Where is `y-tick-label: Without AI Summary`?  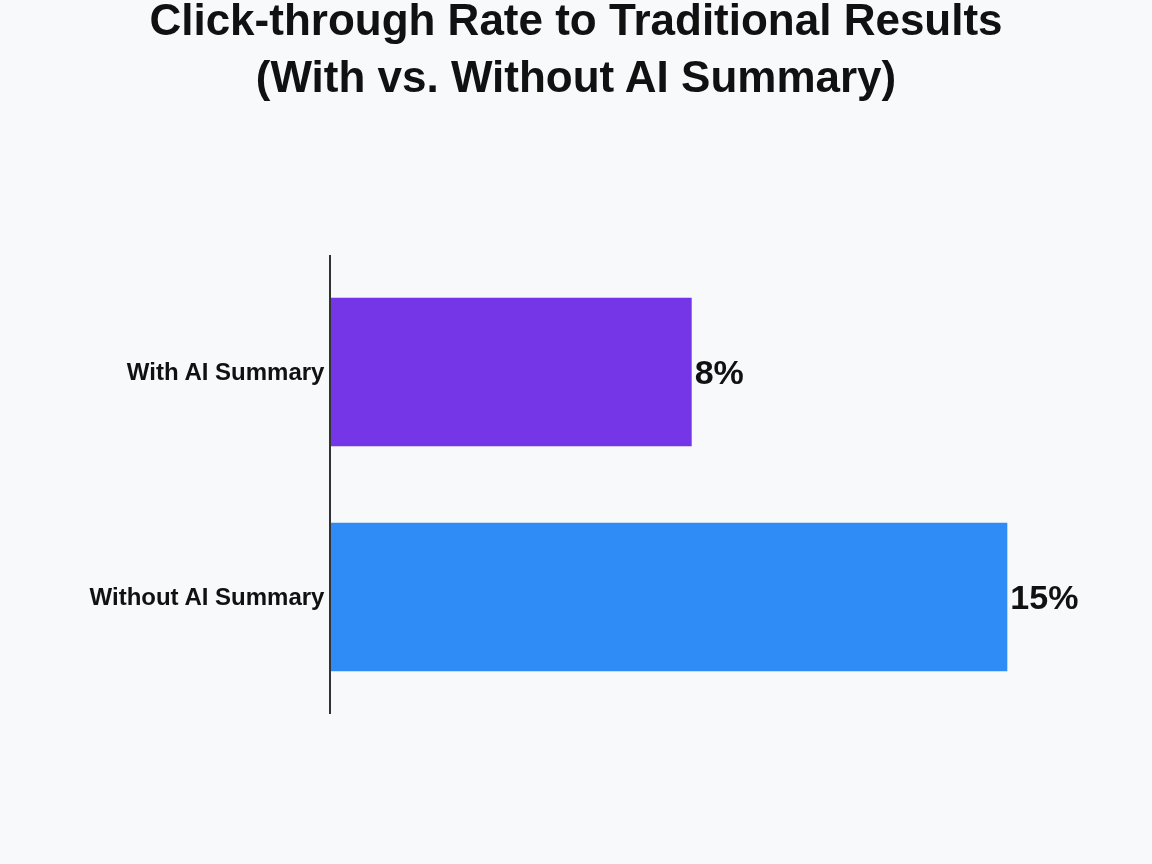 y-tick-label: Without AI Summary is located at coordinates (207, 597).